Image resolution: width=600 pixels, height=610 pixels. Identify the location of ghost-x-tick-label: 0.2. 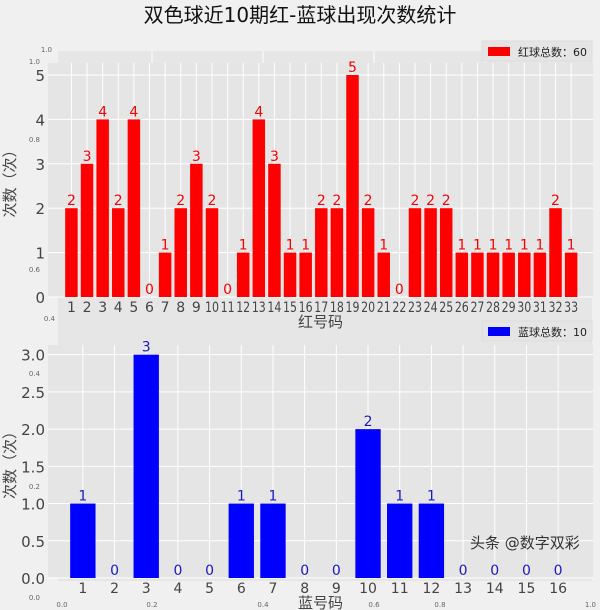
(151, 605).